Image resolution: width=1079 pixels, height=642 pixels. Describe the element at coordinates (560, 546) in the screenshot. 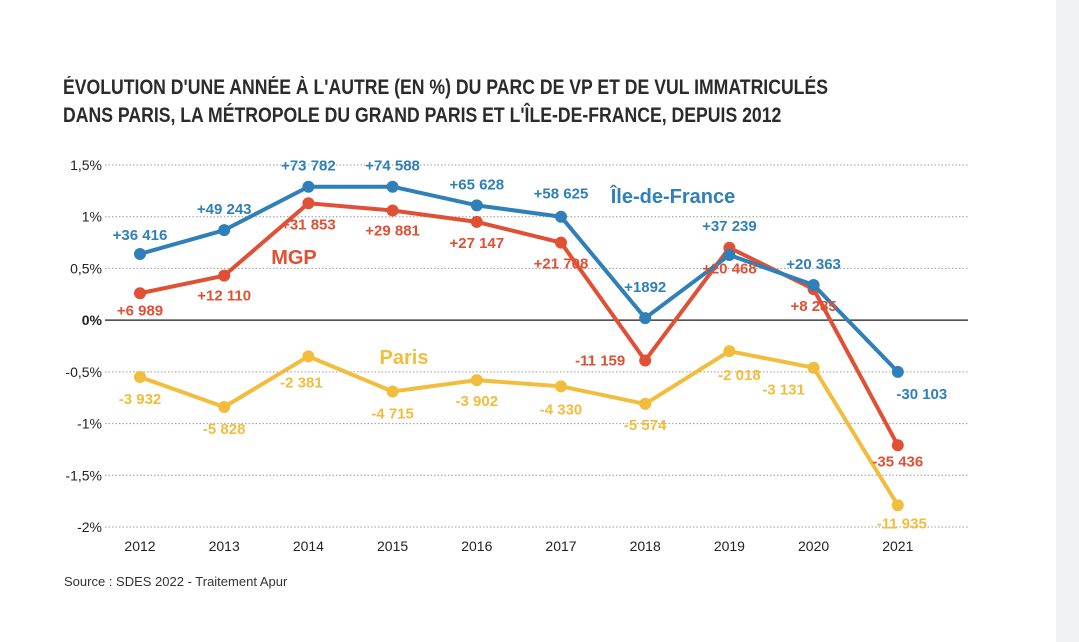

I see `x-tick-label: 2017` at that location.